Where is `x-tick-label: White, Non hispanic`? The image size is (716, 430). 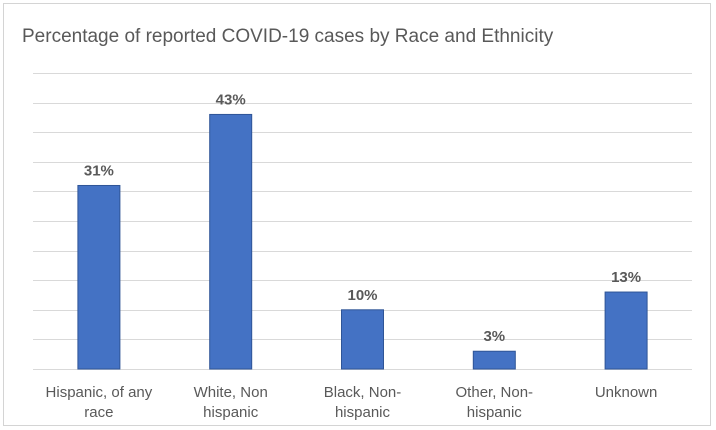 x-tick-label: White, Non hispanic is located at coordinates (231, 402).